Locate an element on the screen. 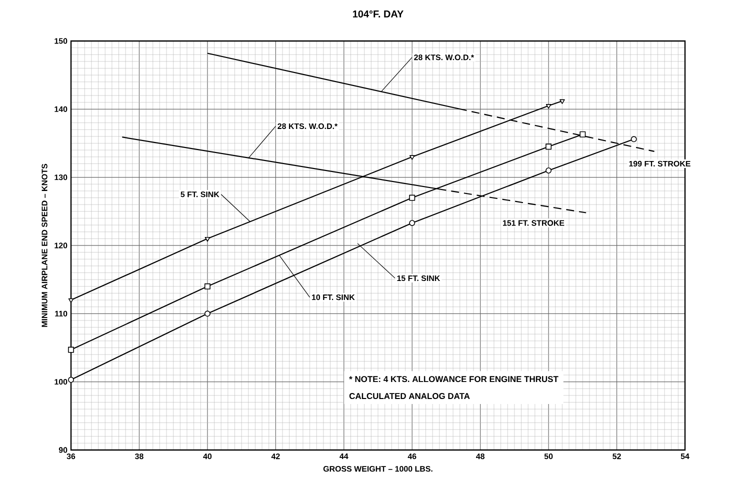 This screenshot has height=500, width=737. annotation: * NOTE: 4 KTS. ALLOWANCE FOR ENGINE THRUST is located at coordinates (453, 379).